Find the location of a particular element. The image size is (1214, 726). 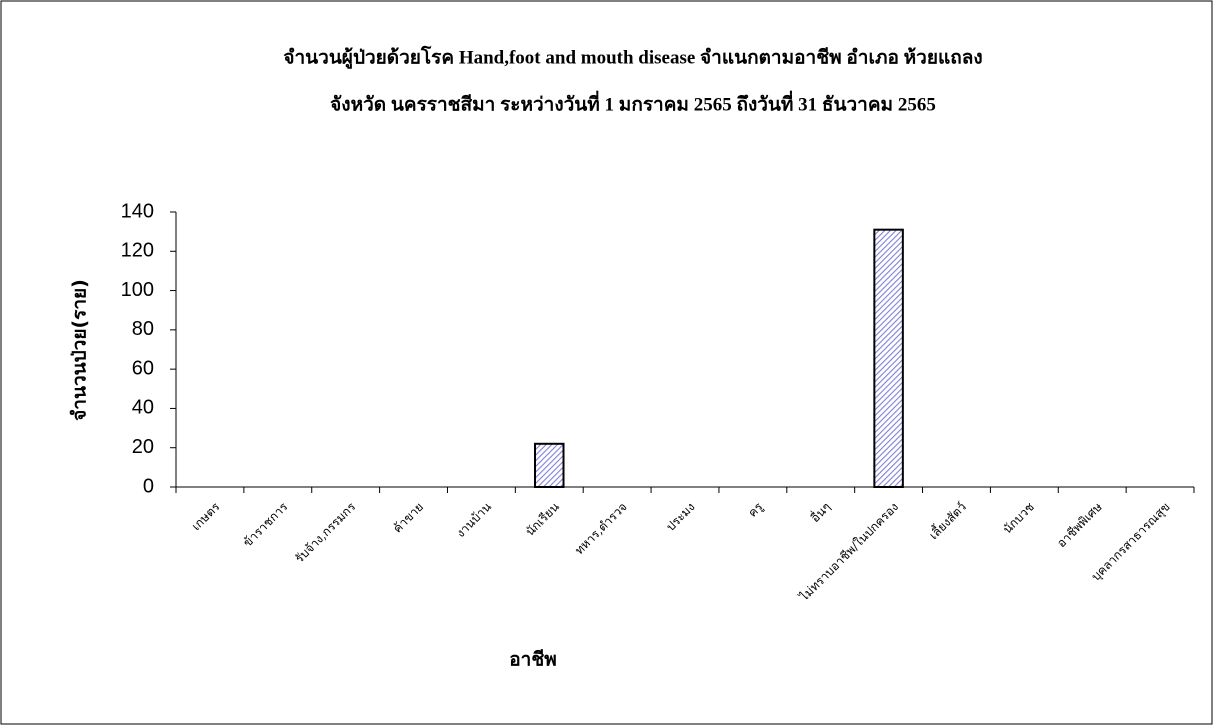

y-tick-label: 120 is located at coordinates (137, 251).